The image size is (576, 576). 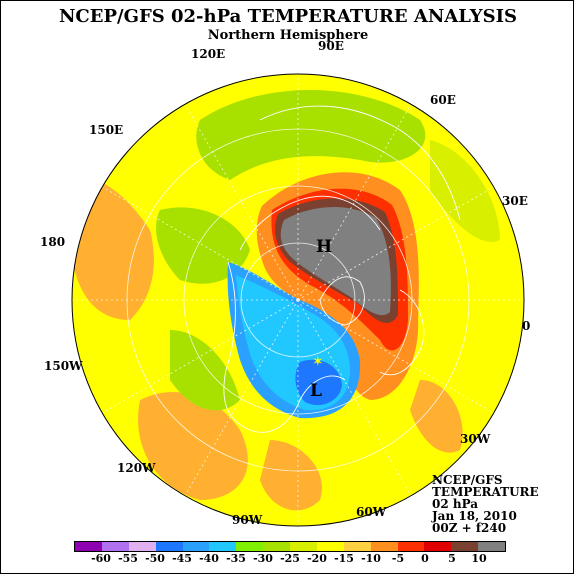 I want to click on coastline-europe, so click(x=402, y=332).